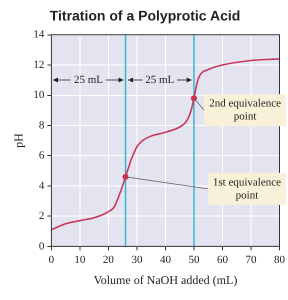 The height and width of the screenshot is (300, 288). Describe the element at coordinates (166, 279) in the screenshot. I see `x-axis-title: Volume of NaOH added (mL)` at that location.